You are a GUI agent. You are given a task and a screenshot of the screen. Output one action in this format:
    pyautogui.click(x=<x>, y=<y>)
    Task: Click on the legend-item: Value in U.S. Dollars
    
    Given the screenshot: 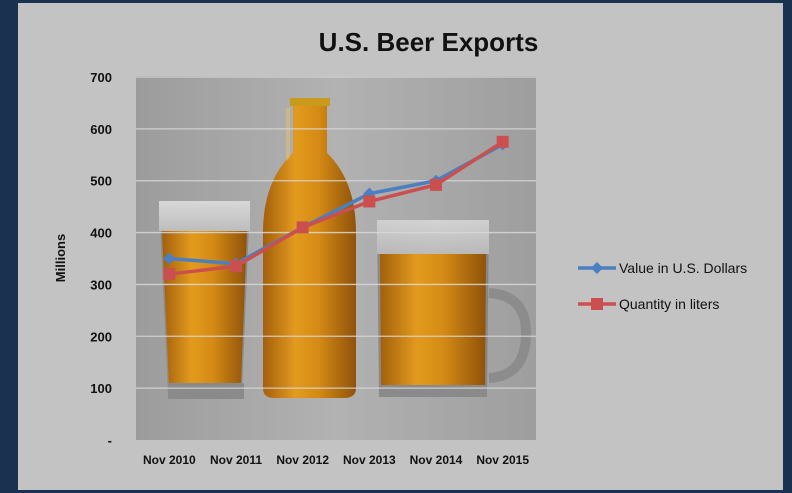 What is the action you would take?
    pyautogui.click(x=662, y=268)
    